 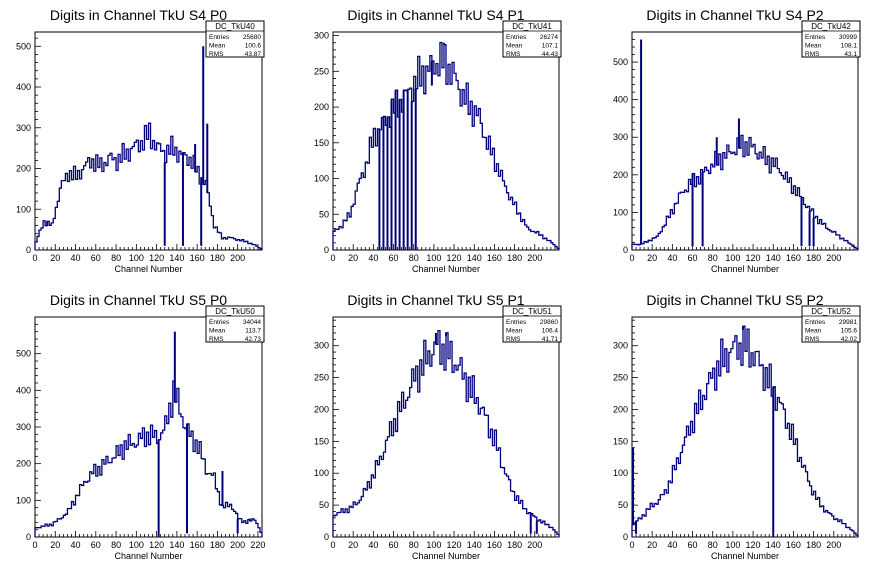 I want to click on x-tick-label: 40, so click(x=373, y=545).